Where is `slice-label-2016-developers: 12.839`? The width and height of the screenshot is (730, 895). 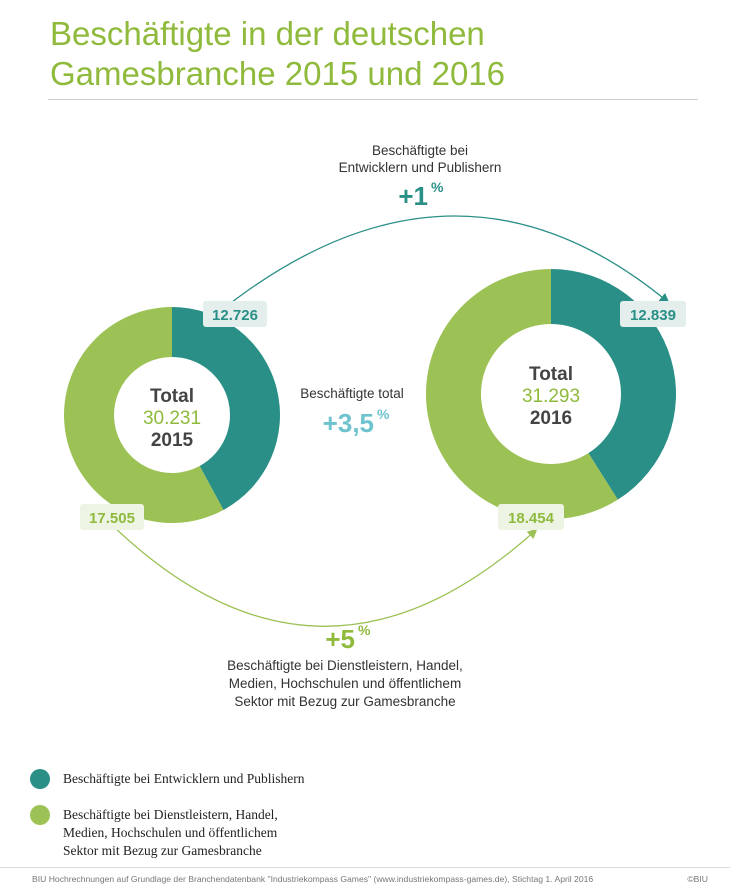
slice-label-2016-developers: 12.839 is located at coordinates (653, 315).